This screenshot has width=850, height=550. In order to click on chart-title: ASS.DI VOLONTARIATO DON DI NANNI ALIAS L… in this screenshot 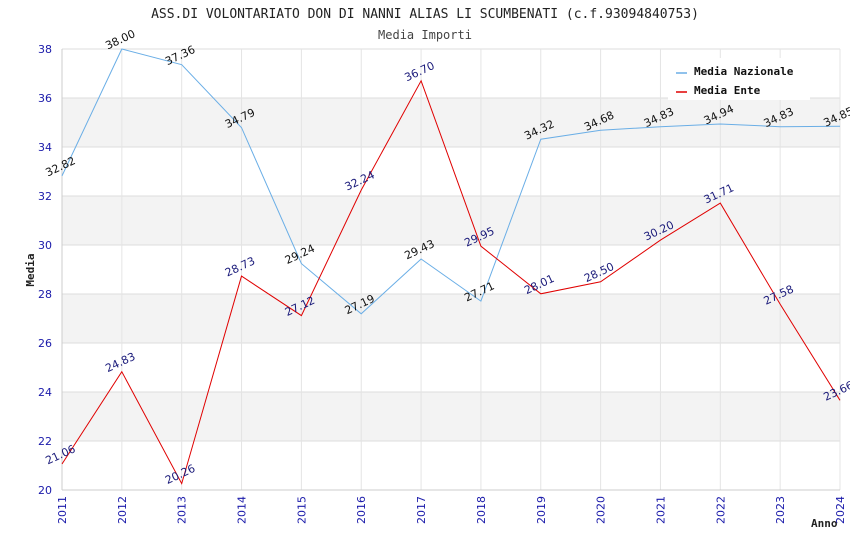, I will do `click(425, 14)`.